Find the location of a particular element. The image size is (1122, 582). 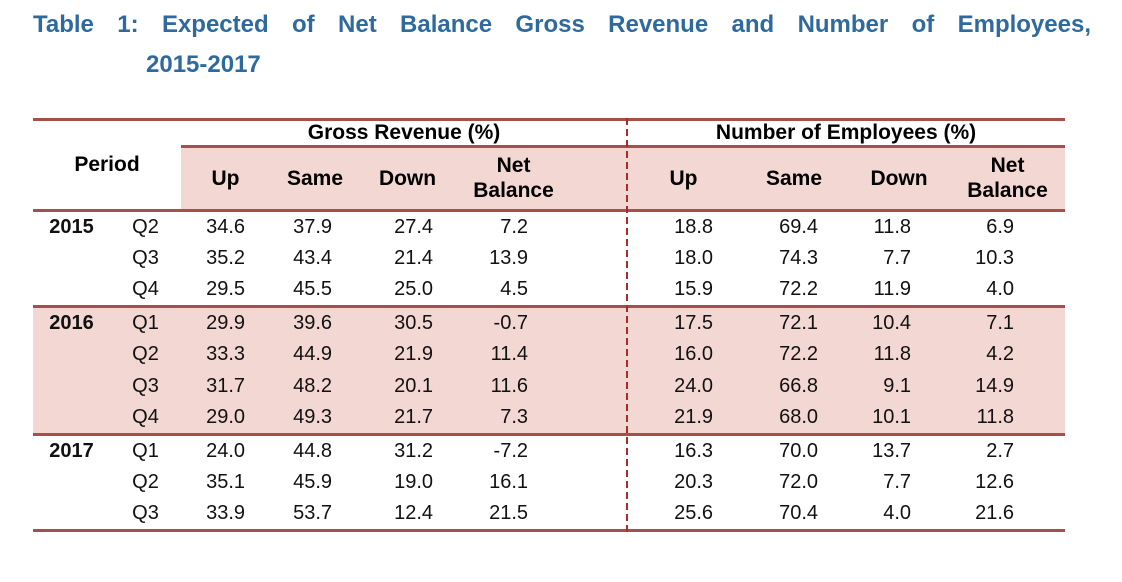

ne-net-balance-value: 2.7 is located at coordinates (1008, 450).